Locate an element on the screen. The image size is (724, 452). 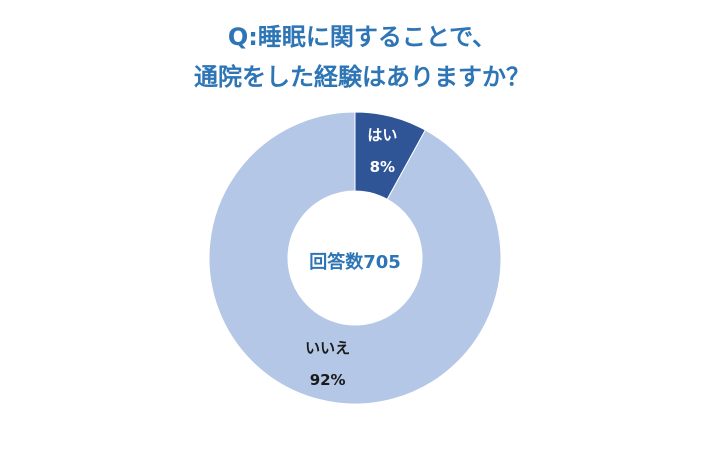
center-label: 回答数705 is located at coordinates (355, 262).